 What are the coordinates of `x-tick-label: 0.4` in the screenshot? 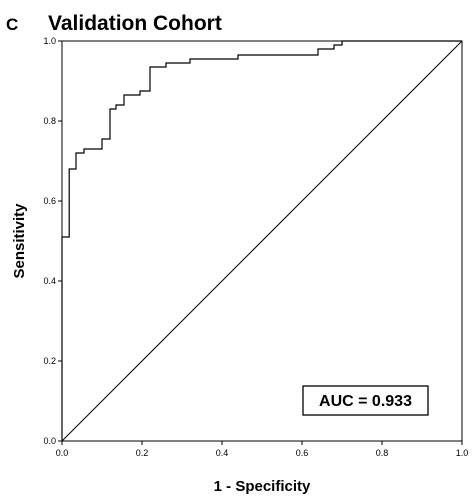 It's located at (222, 453).